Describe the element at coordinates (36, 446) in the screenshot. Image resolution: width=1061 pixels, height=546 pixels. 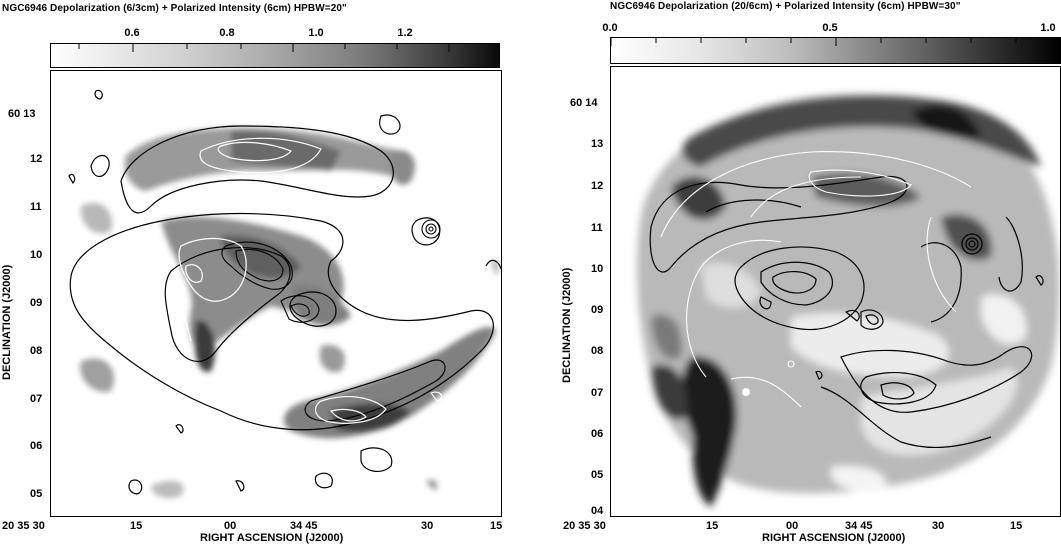
I see `left-ytick-7: 06` at that location.